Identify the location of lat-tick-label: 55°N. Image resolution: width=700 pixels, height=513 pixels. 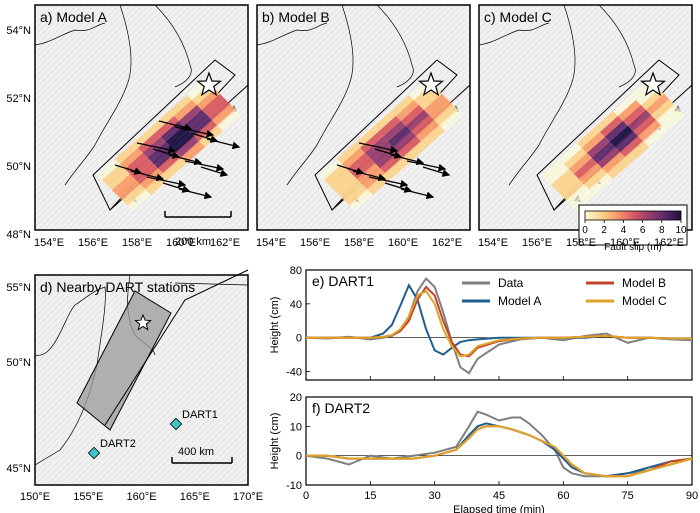
(18, 288).